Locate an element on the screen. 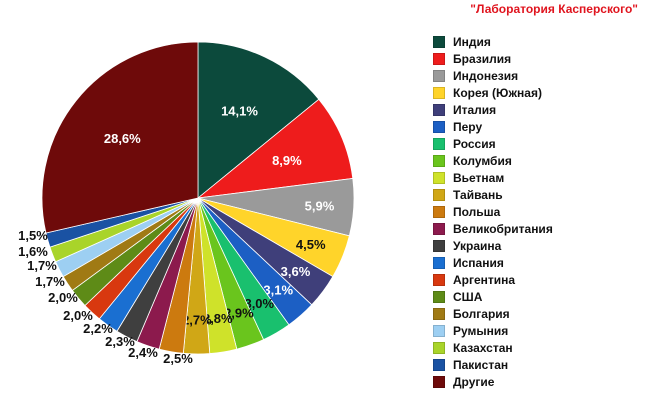 The width and height of the screenshot is (650, 400). legend-item: Великобритания is located at coordinates (539, 228).